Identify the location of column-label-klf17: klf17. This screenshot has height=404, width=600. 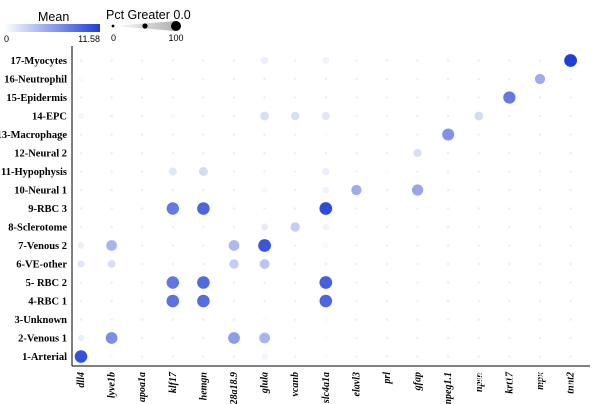
(173, 382).